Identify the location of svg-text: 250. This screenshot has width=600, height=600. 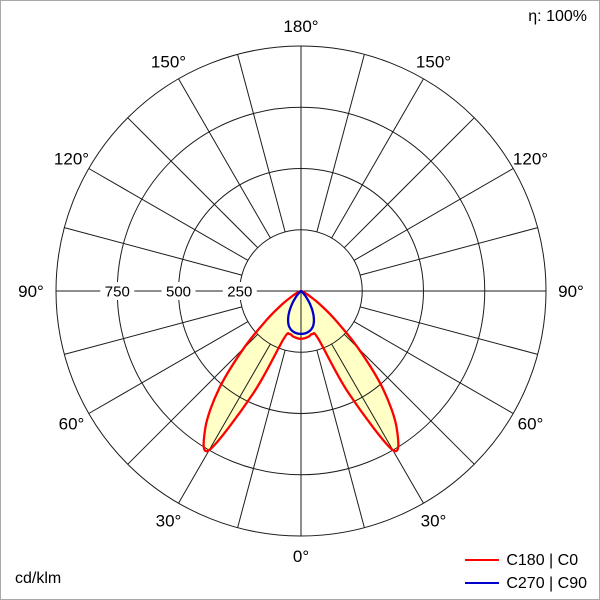
(239, 291).